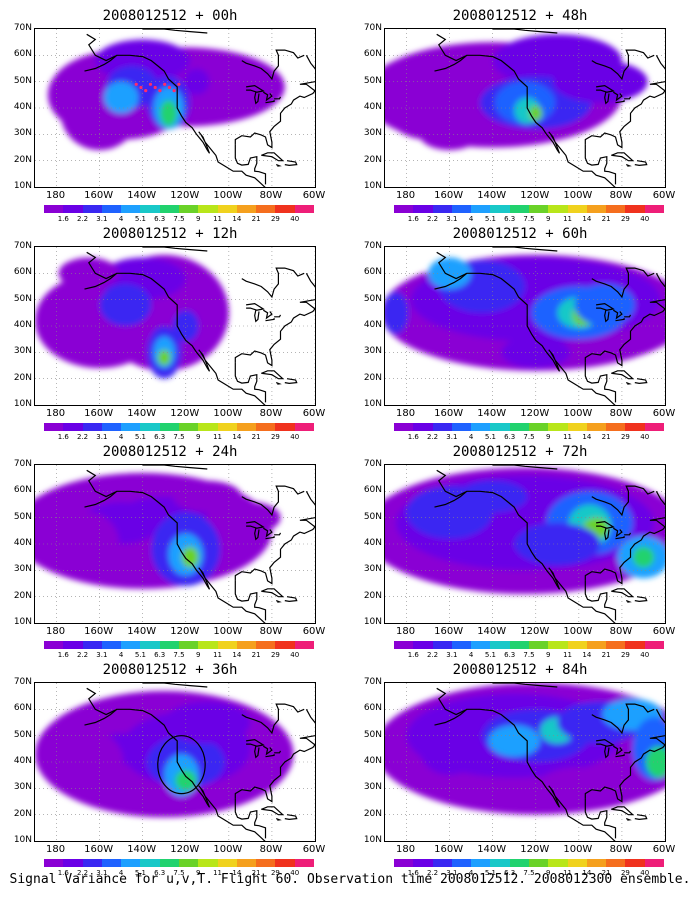 The width and height of the screenshot is (700, 900). Describe the element at coordinates (490, 219) in the screenshot. I see `colorbar-tick-label: 5.1` at that location.